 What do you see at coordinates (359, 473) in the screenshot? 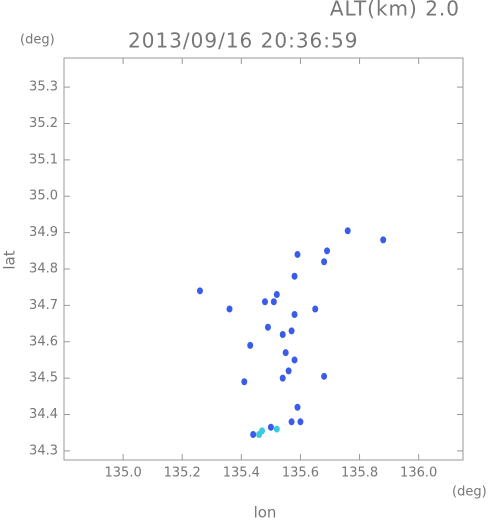
I see `x-tick-label: 135.8` at bounding box center [359, 473].